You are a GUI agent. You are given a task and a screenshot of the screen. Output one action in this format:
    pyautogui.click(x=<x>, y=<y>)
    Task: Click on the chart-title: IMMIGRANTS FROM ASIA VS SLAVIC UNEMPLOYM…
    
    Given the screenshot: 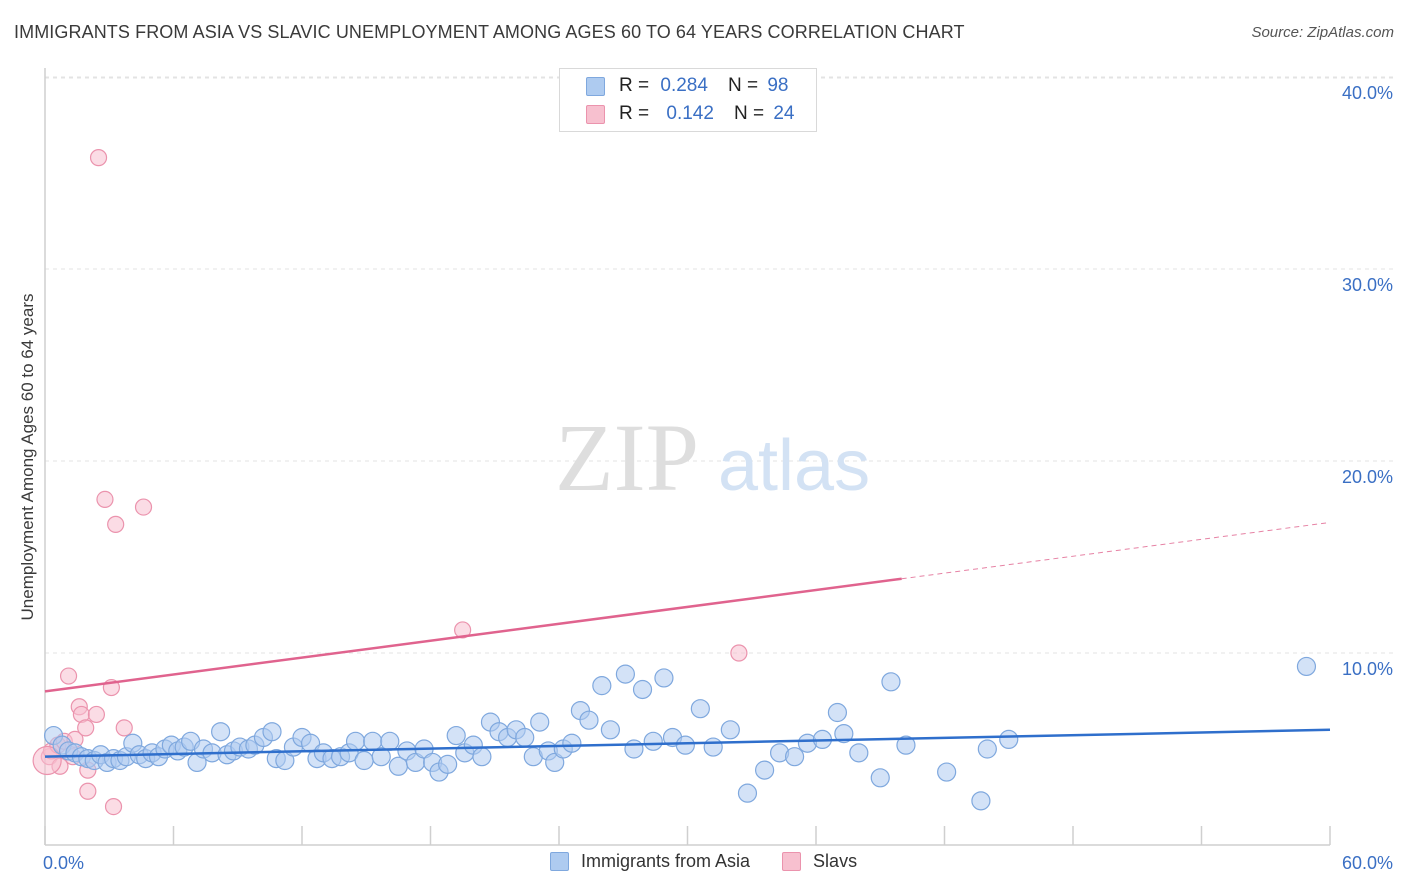 What is the action you would take?
    pyautogui.click(x=489, y=32)
    